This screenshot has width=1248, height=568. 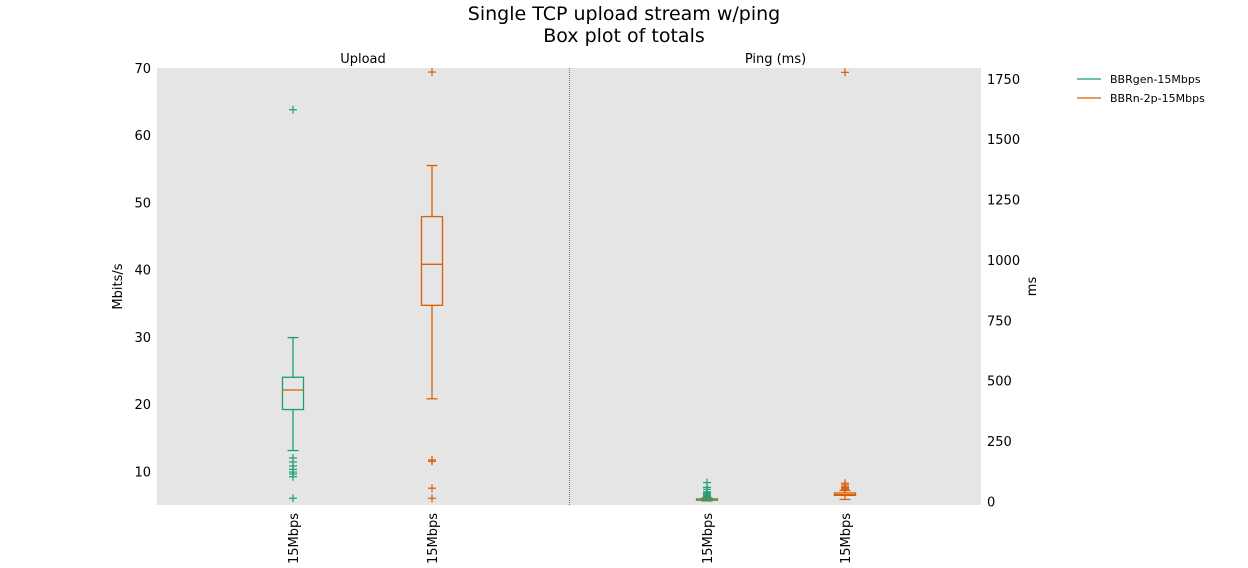 I want to click on y-tick-label: 250, so click(x=999, y=442).